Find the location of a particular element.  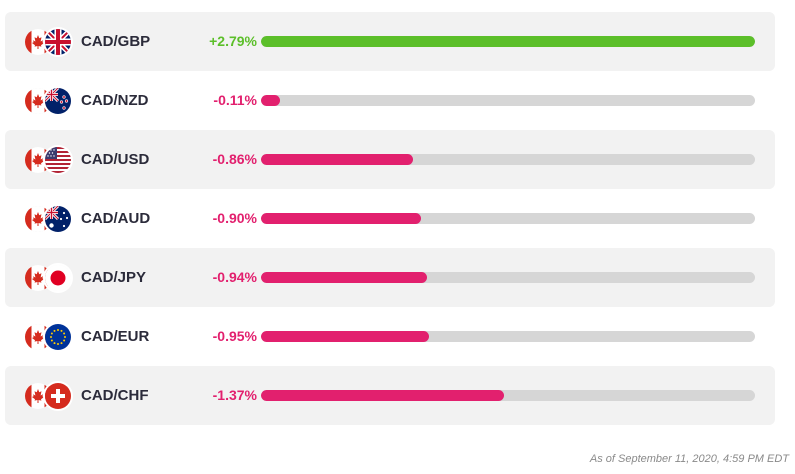

eu-flag-icon is located at coordinates (58, 337).